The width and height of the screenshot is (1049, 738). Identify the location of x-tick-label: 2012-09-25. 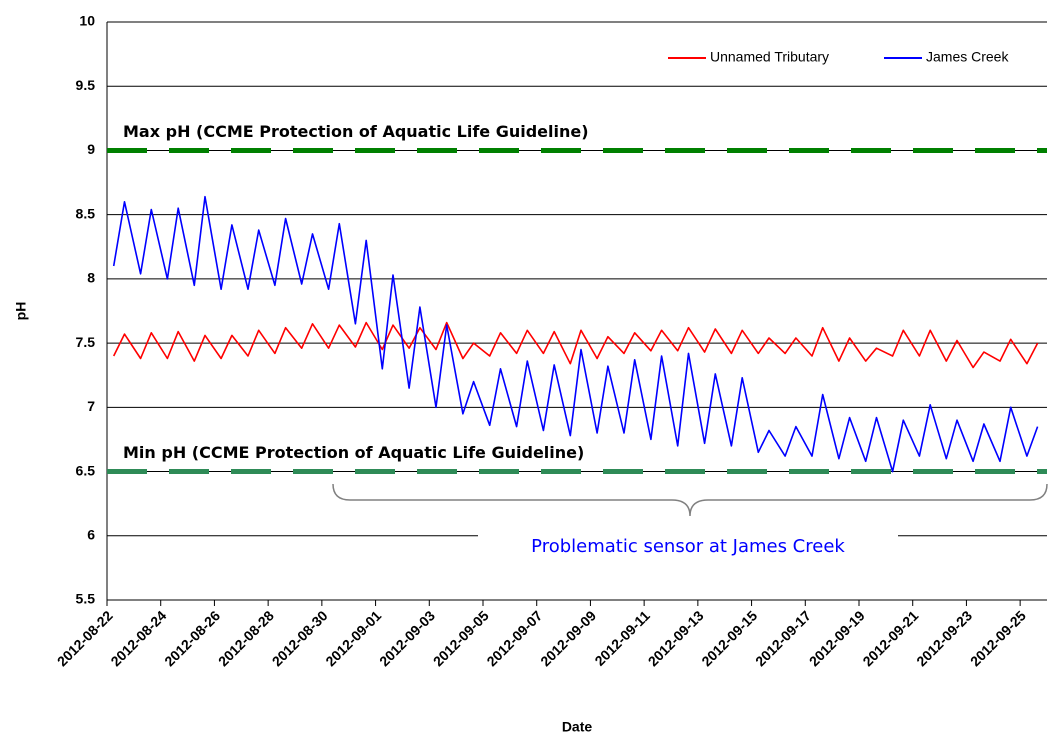
(998, 638).